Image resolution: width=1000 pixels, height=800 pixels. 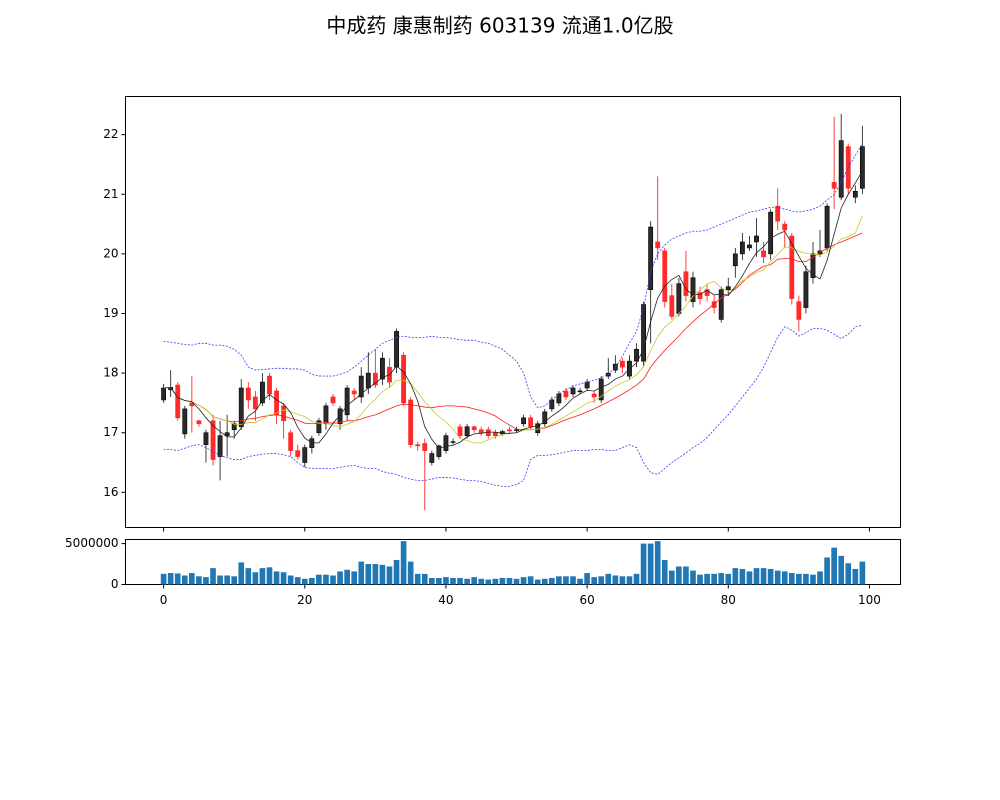 I want to click on y-tick-label: 20, so click(x=110, y=253).